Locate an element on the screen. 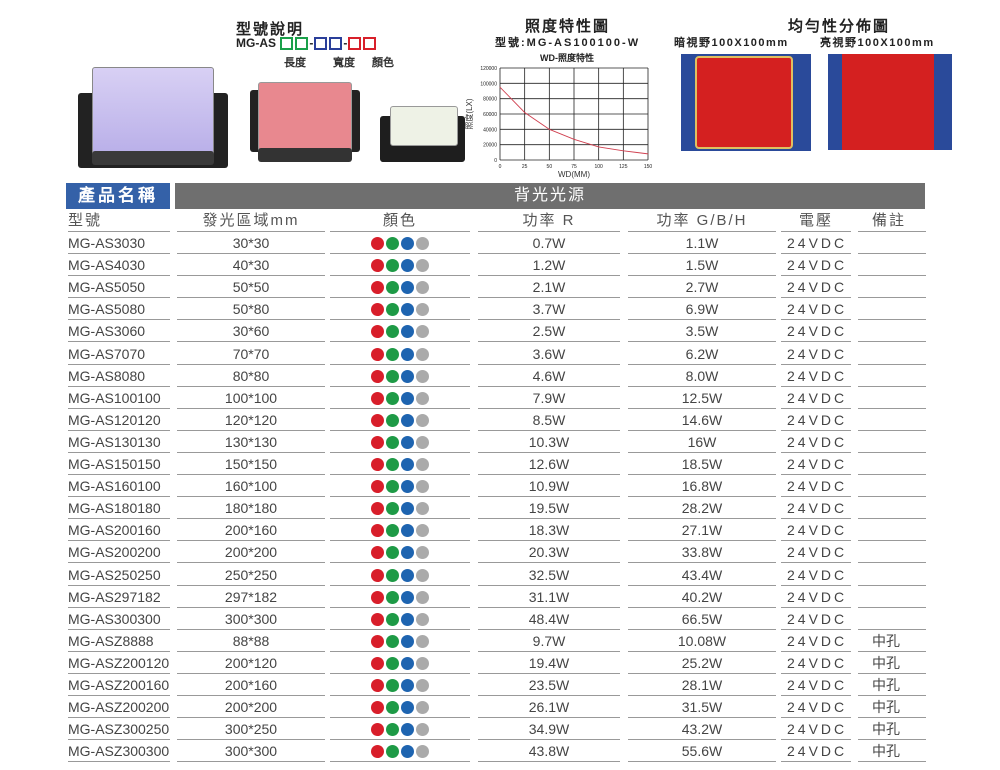 This screenshot has width=1000, height=770. col-header-model: 型號 is located at coordinates (119, 221).